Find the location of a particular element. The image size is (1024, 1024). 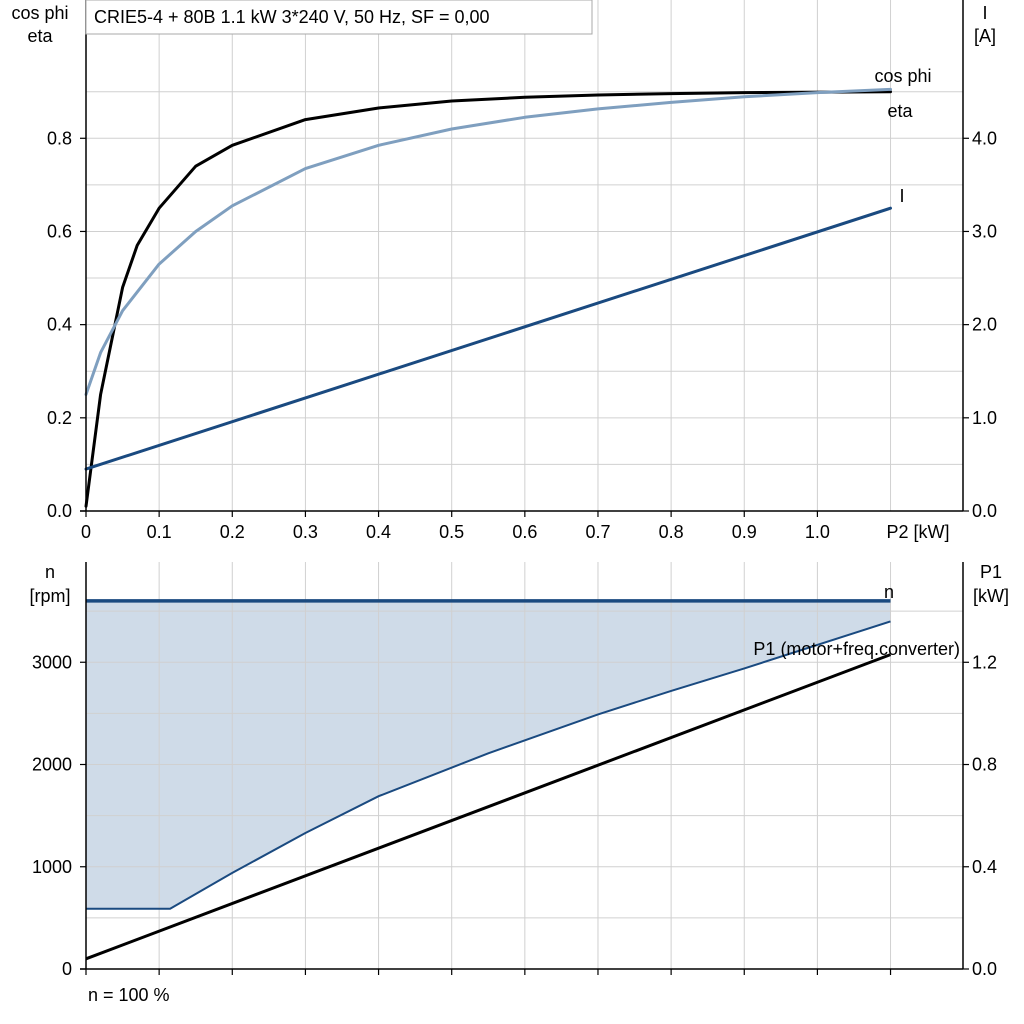

top-x-tick-label: 0.9 is located at coordinates (744, 532).